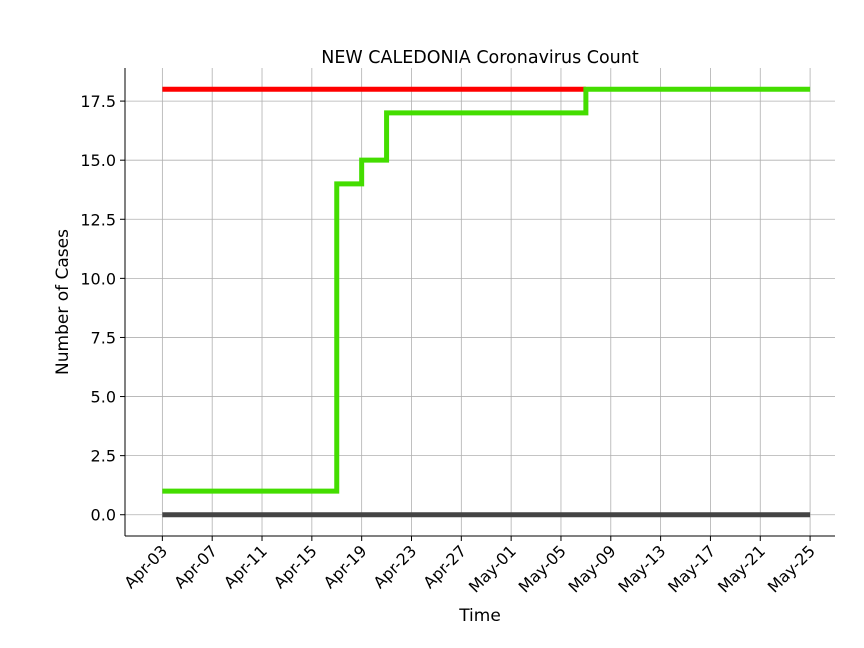  I want to click on y-axis-label: Number of Cases, so click(63, 302).